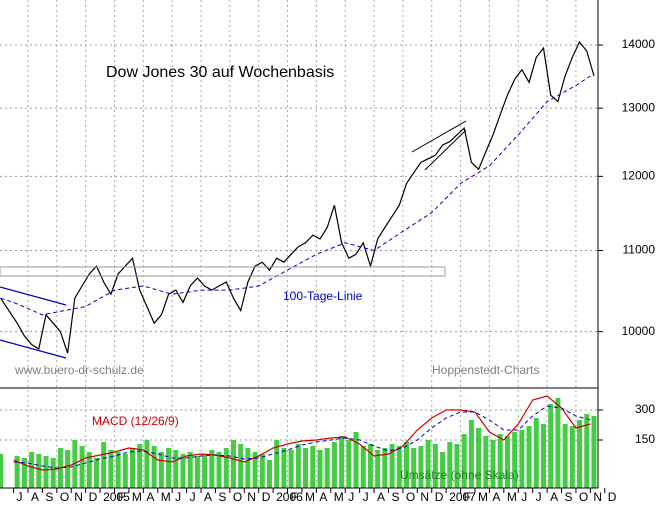 This screenshot has width=660, height=506. Describe the element at coordinates (639, 176) in the screenshot. I see `y-tick-label: 12000` at that location.